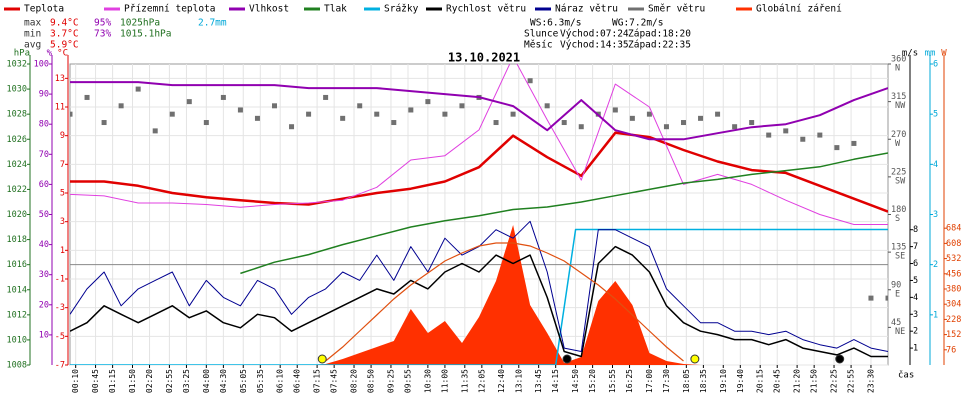 The height and width of the screenshot is (400, 966). I want to click on y-tick-label: 20, so click(44, 305).